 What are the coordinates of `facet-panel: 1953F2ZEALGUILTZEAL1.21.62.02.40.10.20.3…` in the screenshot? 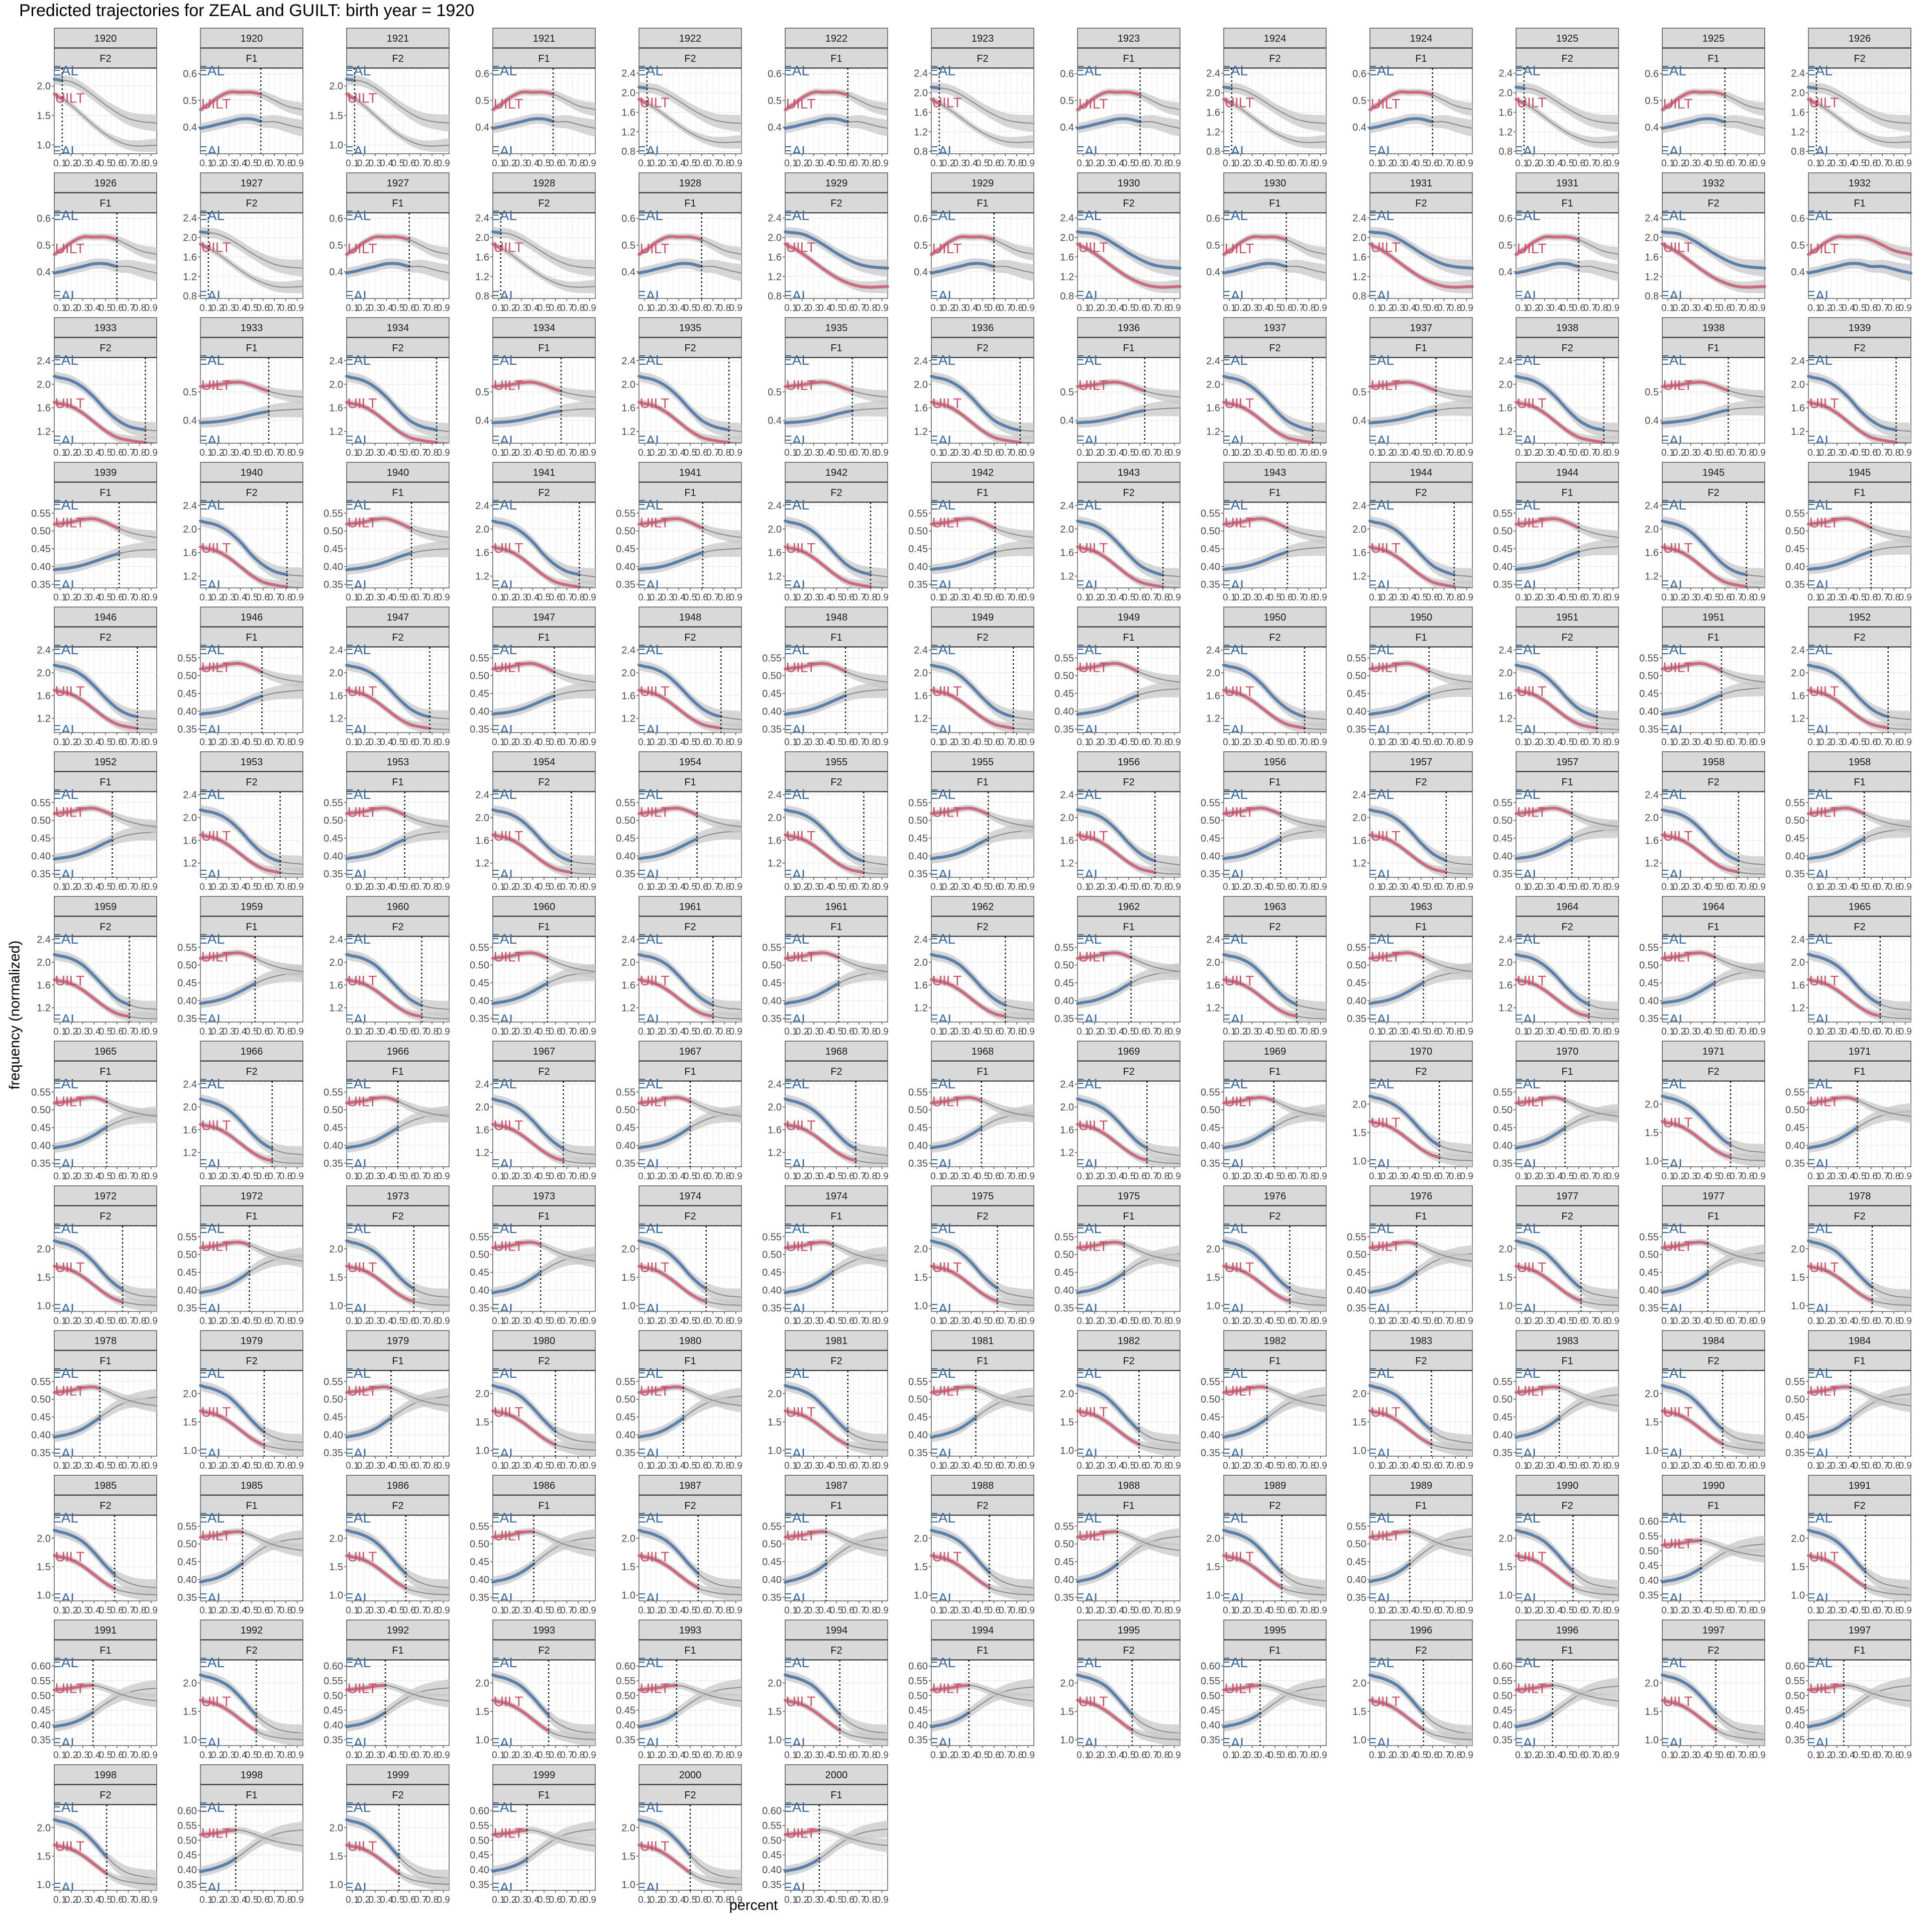 It's located at (243, 822).